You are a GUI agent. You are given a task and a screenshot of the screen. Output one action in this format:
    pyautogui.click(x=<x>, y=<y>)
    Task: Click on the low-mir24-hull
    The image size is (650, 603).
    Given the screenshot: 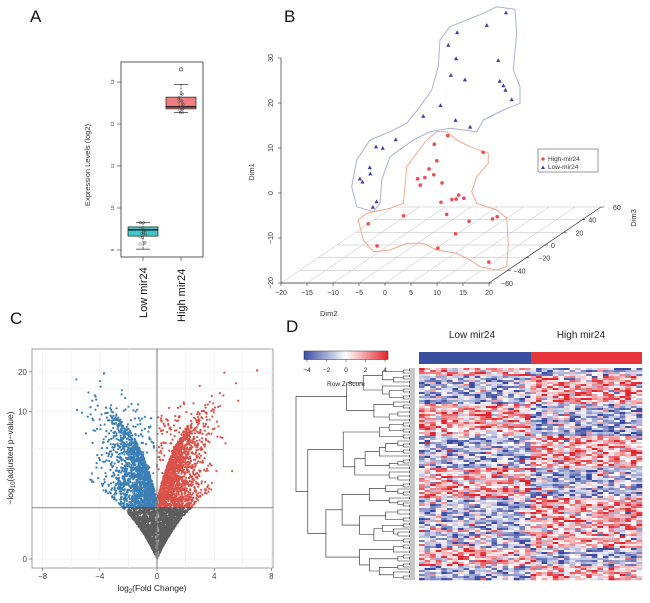 What is the action you would take?
    pyautogui.click(x=436, y=109)
    